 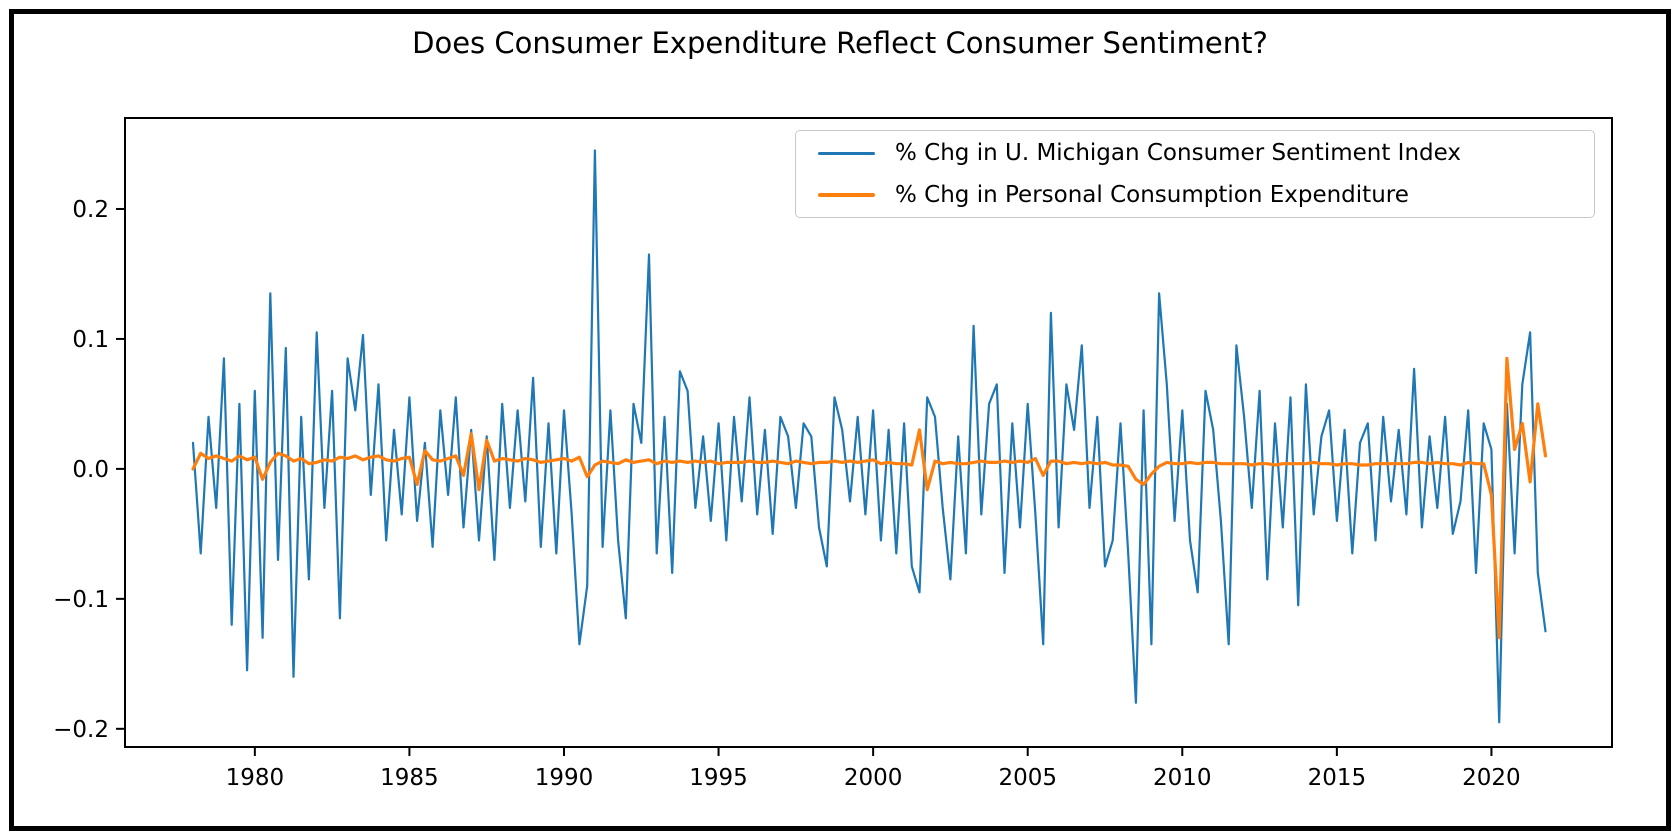 What do you see at coordinates (873, 778) in the screenshot?
I see `x-tick-label: 2000` at bounding box center [873, 778].